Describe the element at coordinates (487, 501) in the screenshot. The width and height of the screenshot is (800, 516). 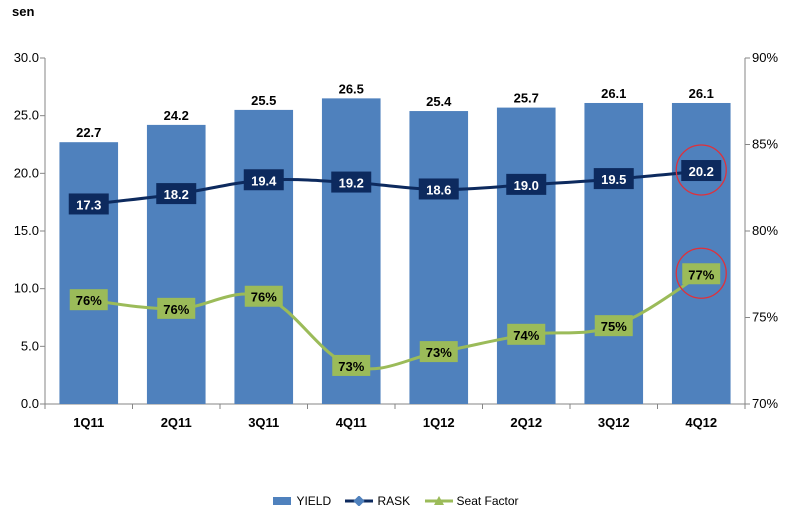
I see `legend-label-seat-factor: Seat Factor` at that location.